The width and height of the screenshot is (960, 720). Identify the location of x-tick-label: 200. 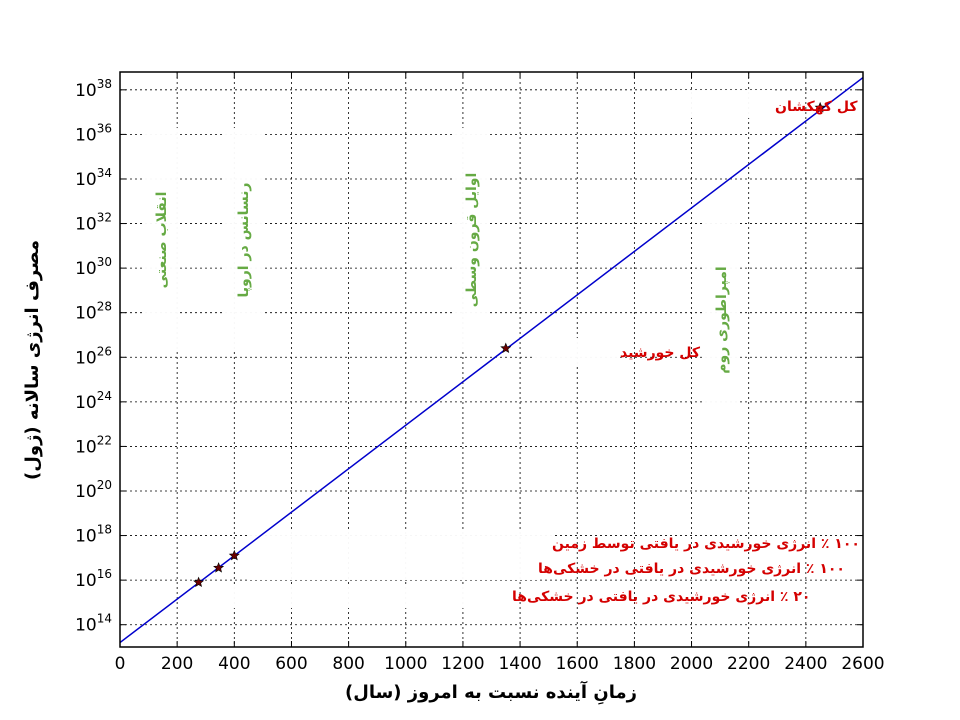
(177, 664).